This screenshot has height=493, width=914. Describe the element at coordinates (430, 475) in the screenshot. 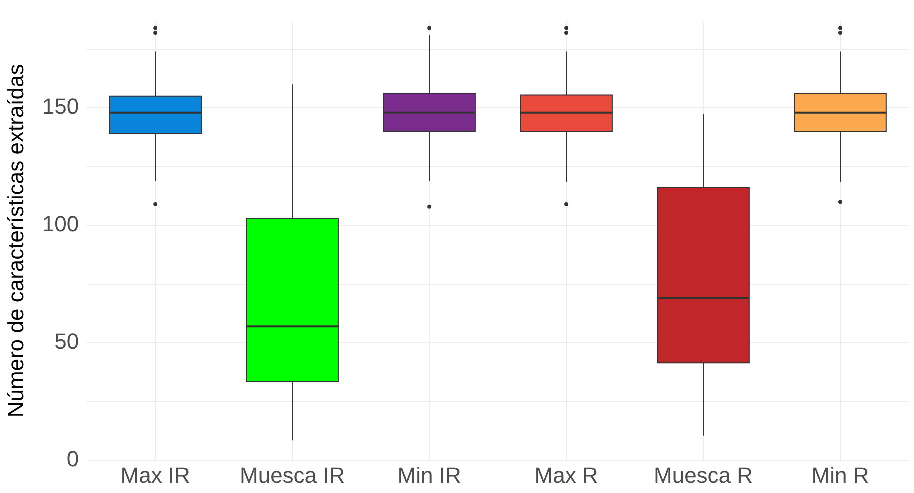

I see `x-tick-label: Min IR` at that location.